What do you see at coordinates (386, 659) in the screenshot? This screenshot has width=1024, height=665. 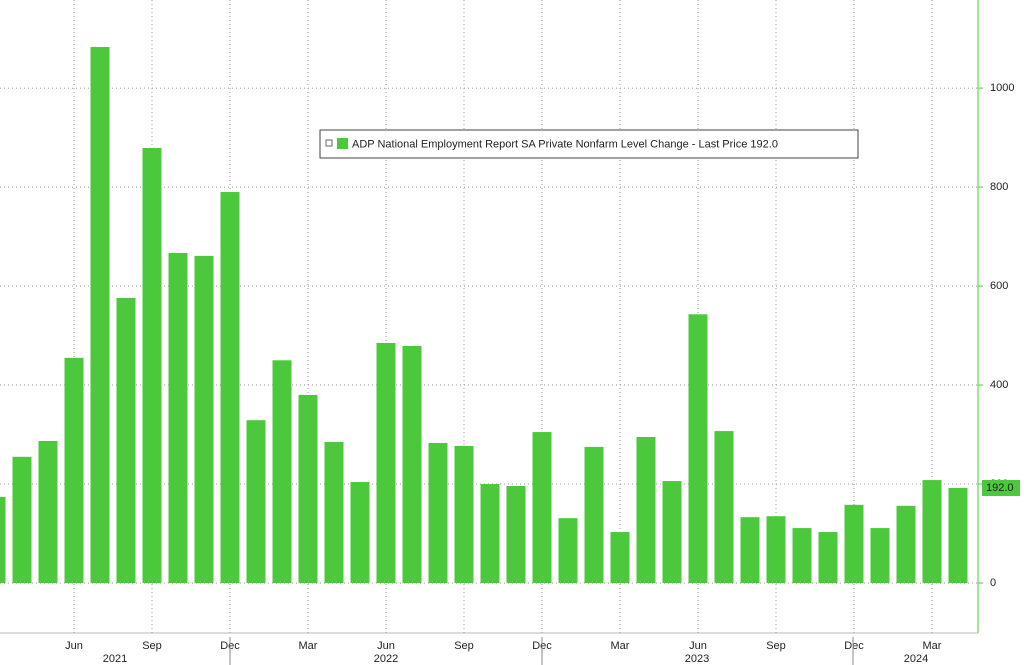 I see `year-label: 2022` at bounding box center [386, 659].